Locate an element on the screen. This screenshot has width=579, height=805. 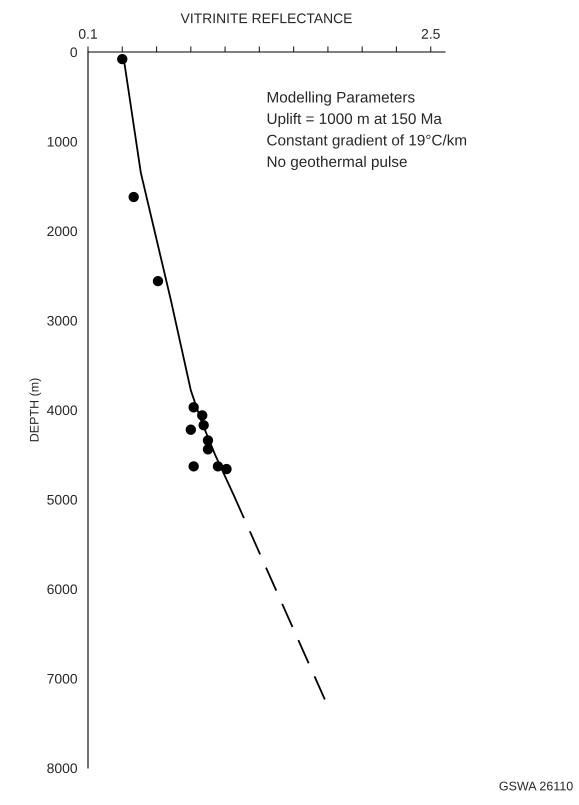
y-tick-label: 5000 is located at coordinates (62, 499).